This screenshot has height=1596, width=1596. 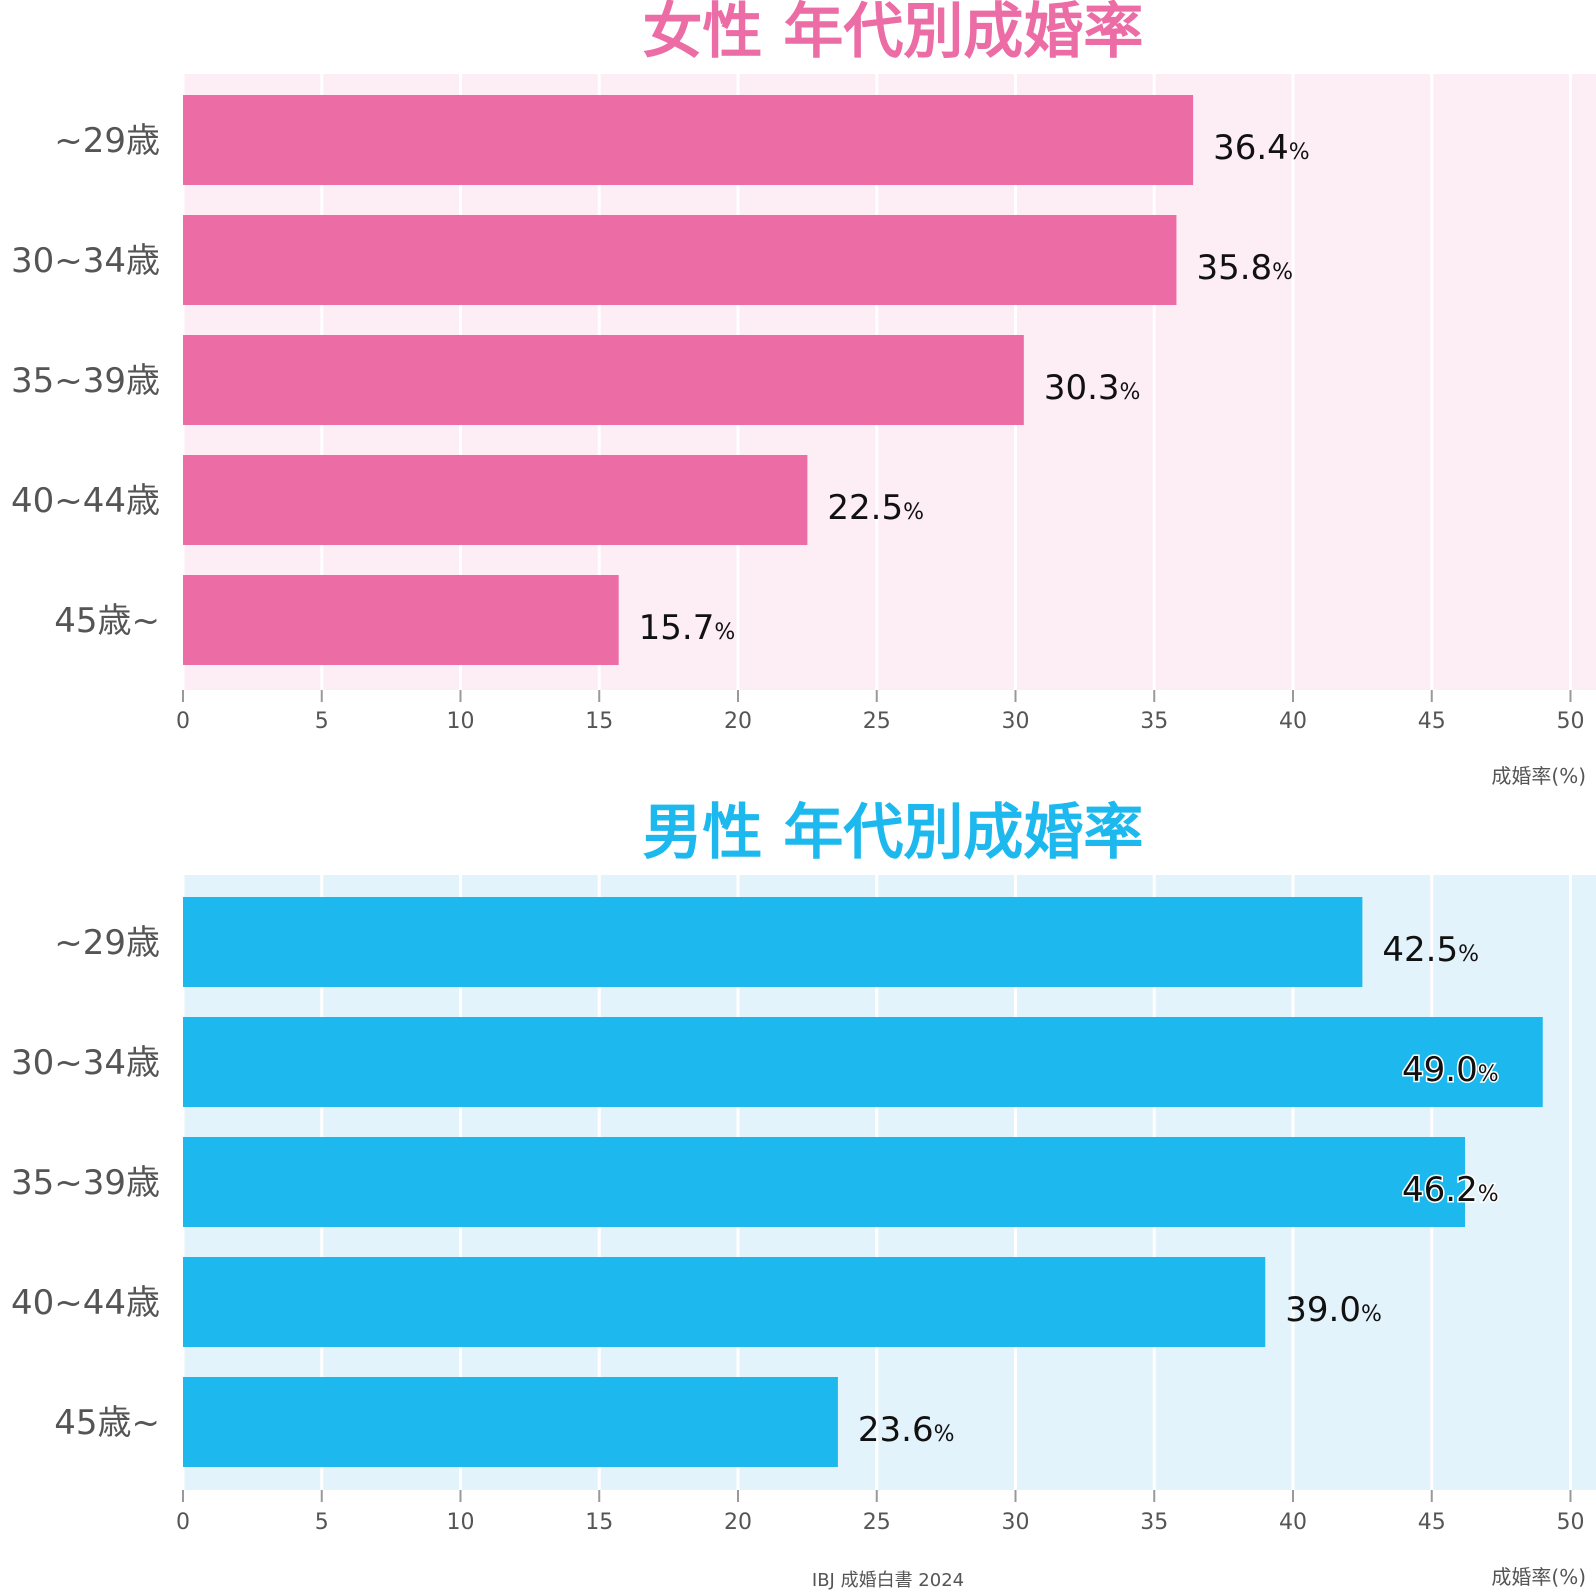 I want to click on male-tick-label: 0, so click(x=183, y=1522).